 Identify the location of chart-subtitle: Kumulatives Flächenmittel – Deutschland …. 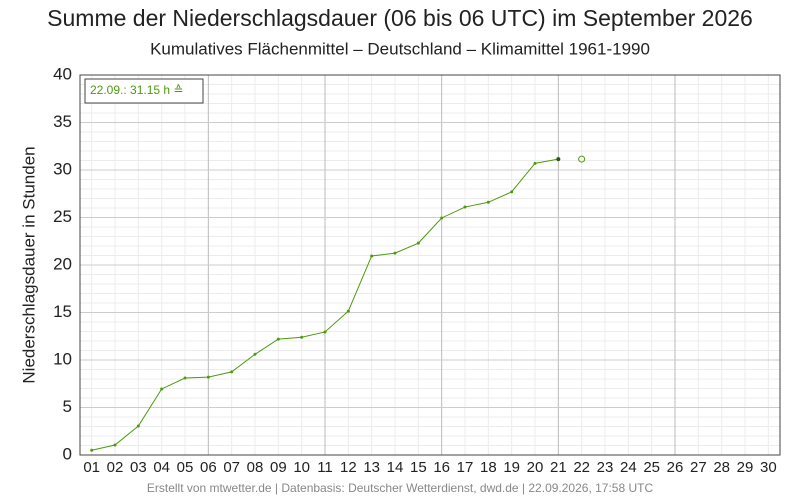
(400, 48).